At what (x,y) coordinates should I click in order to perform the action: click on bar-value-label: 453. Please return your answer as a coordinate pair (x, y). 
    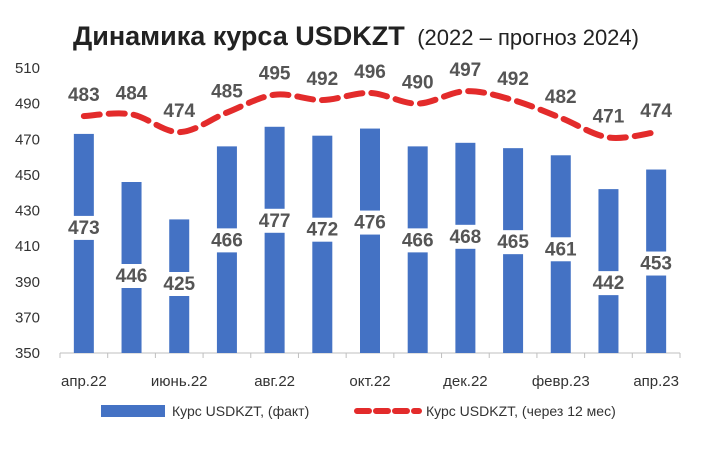
    Looking at the image, I should click on (656, 264).